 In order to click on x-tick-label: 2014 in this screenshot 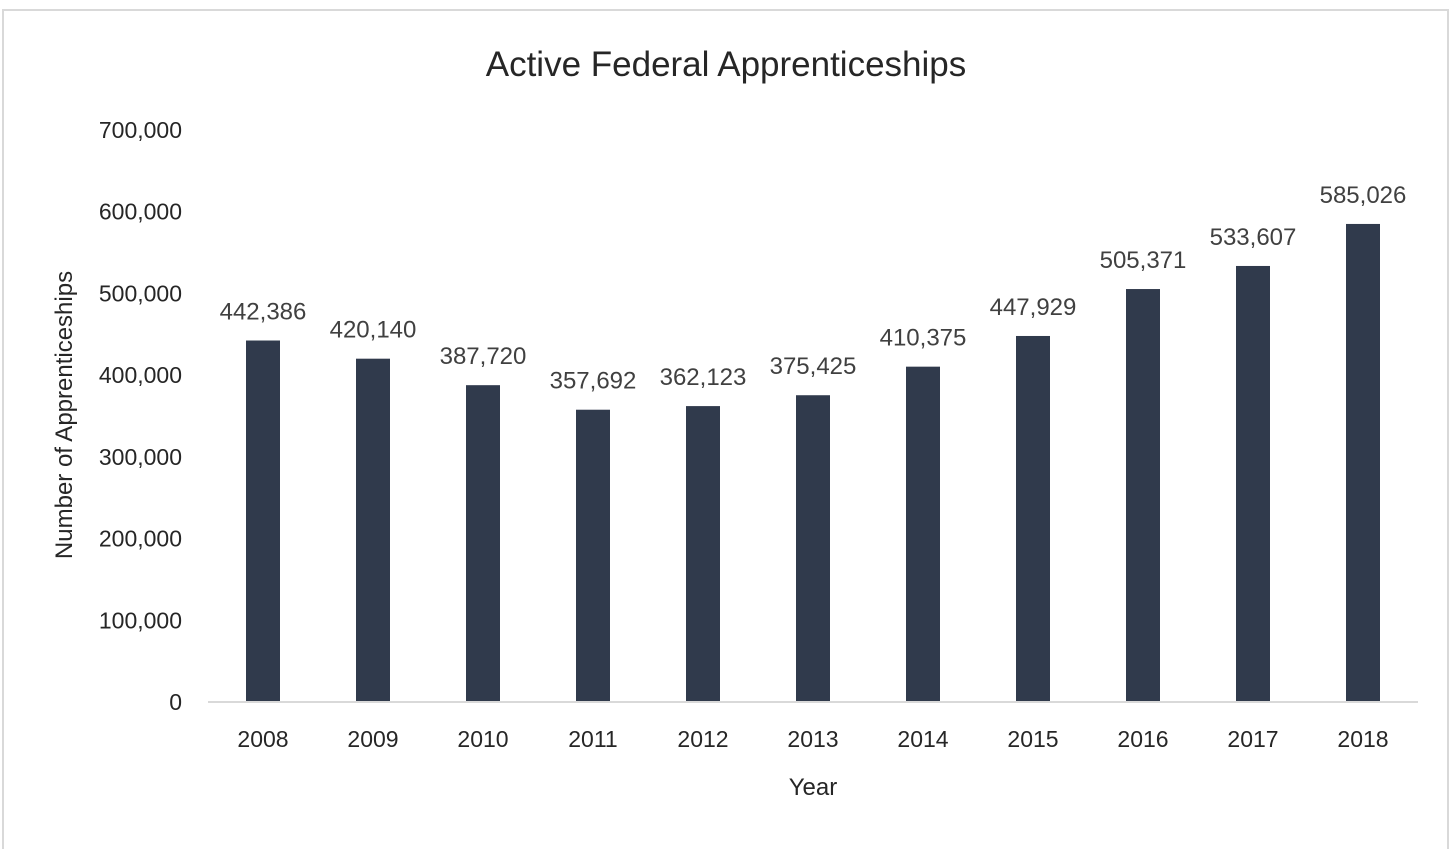, I will do `click(922, 739)`.